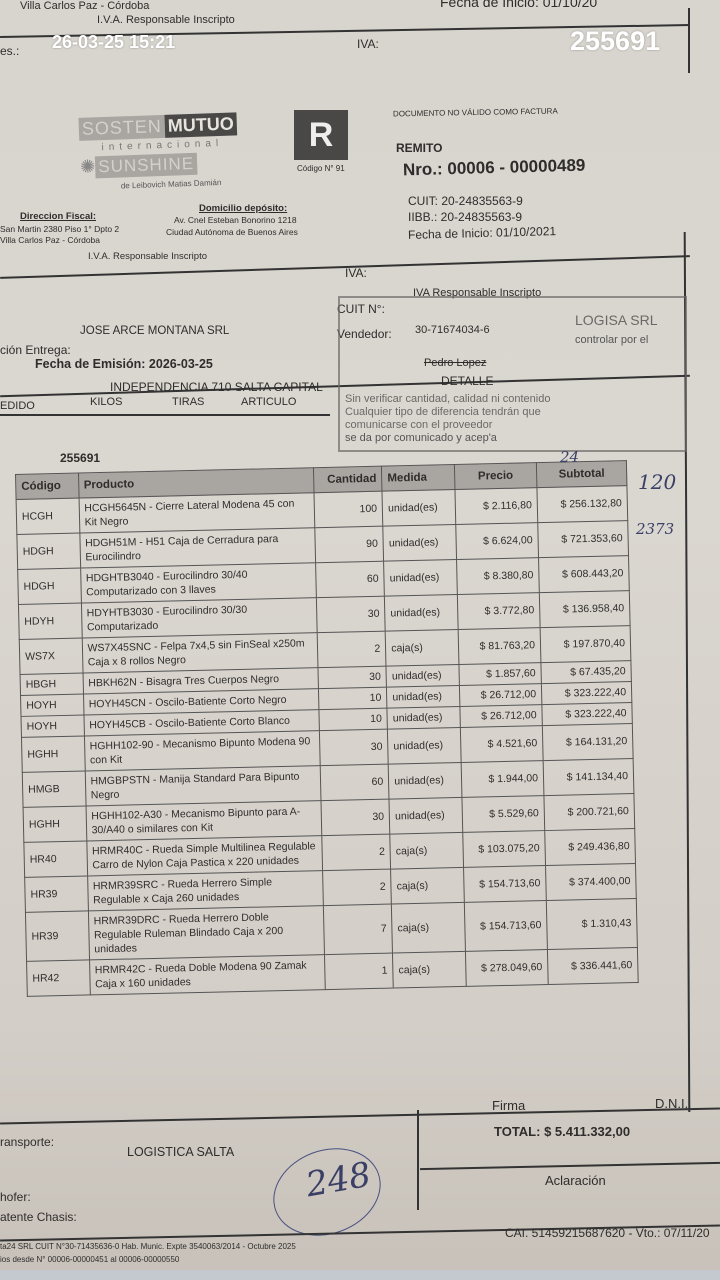  Describe the element at coordinates (498, 576) in the screenshot. I see `cell-precio: $ 8.380,80` at that location.